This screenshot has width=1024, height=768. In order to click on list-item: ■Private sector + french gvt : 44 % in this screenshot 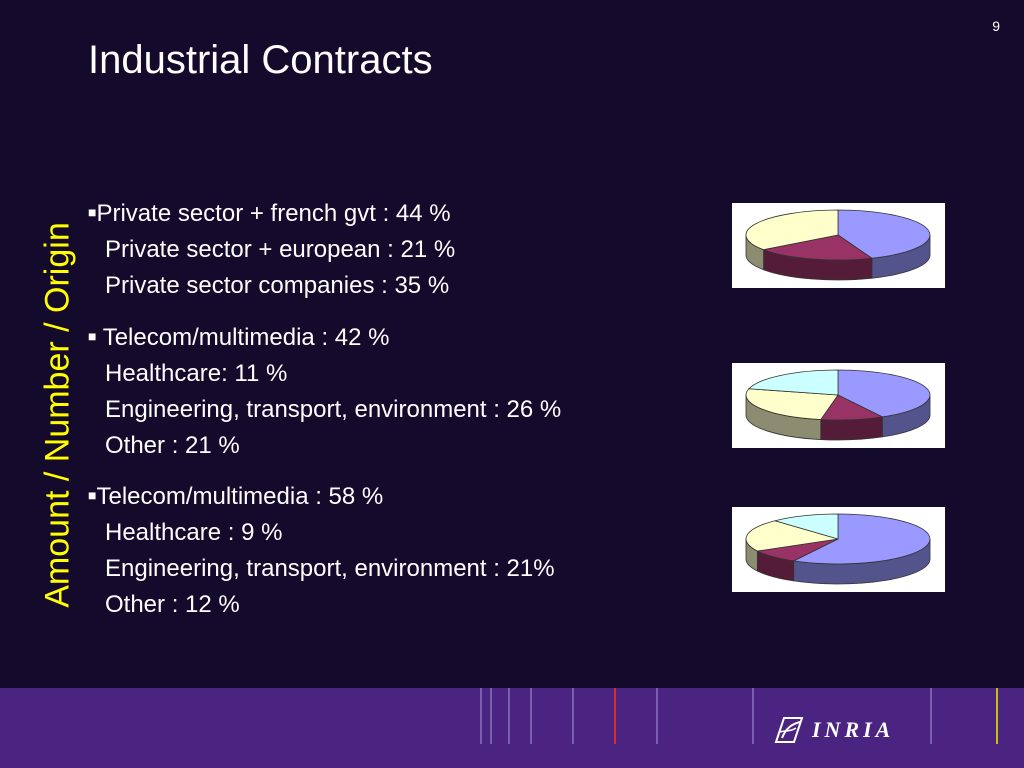, I will do `click(269, 213)`.